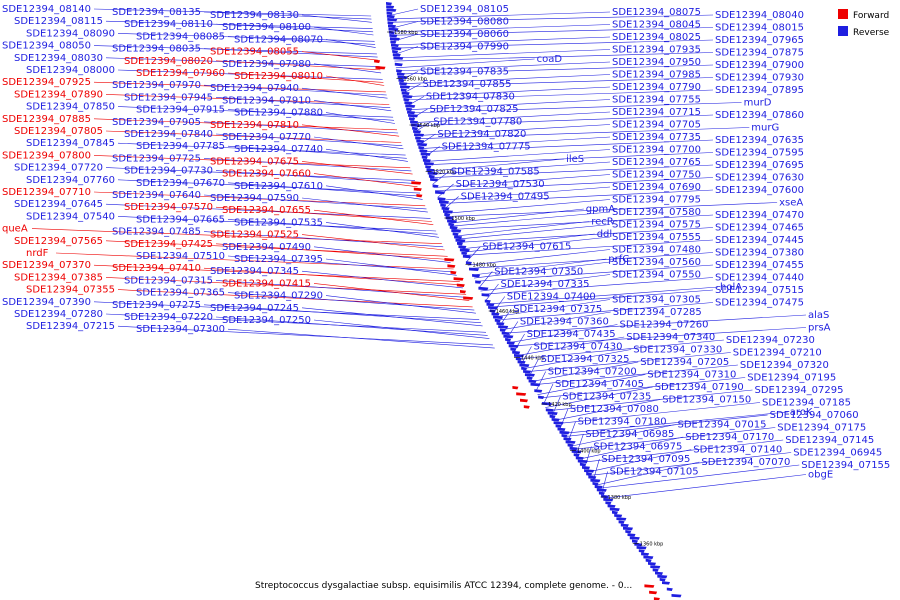 Image resolution: width=900 pixels, height=600 pixels. What do you see at coordinates (464, 22) in the screenshot?
I see `reverse-gene-label: SDE12394_08080` at bounding box center [464, 22].